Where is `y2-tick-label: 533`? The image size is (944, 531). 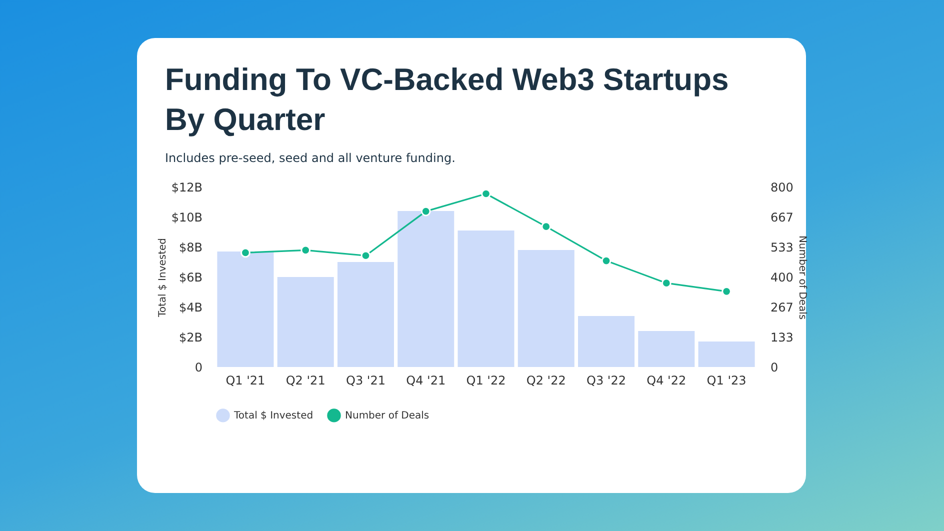 y2-tick-label: 533 is located at coordinates (782, 247).